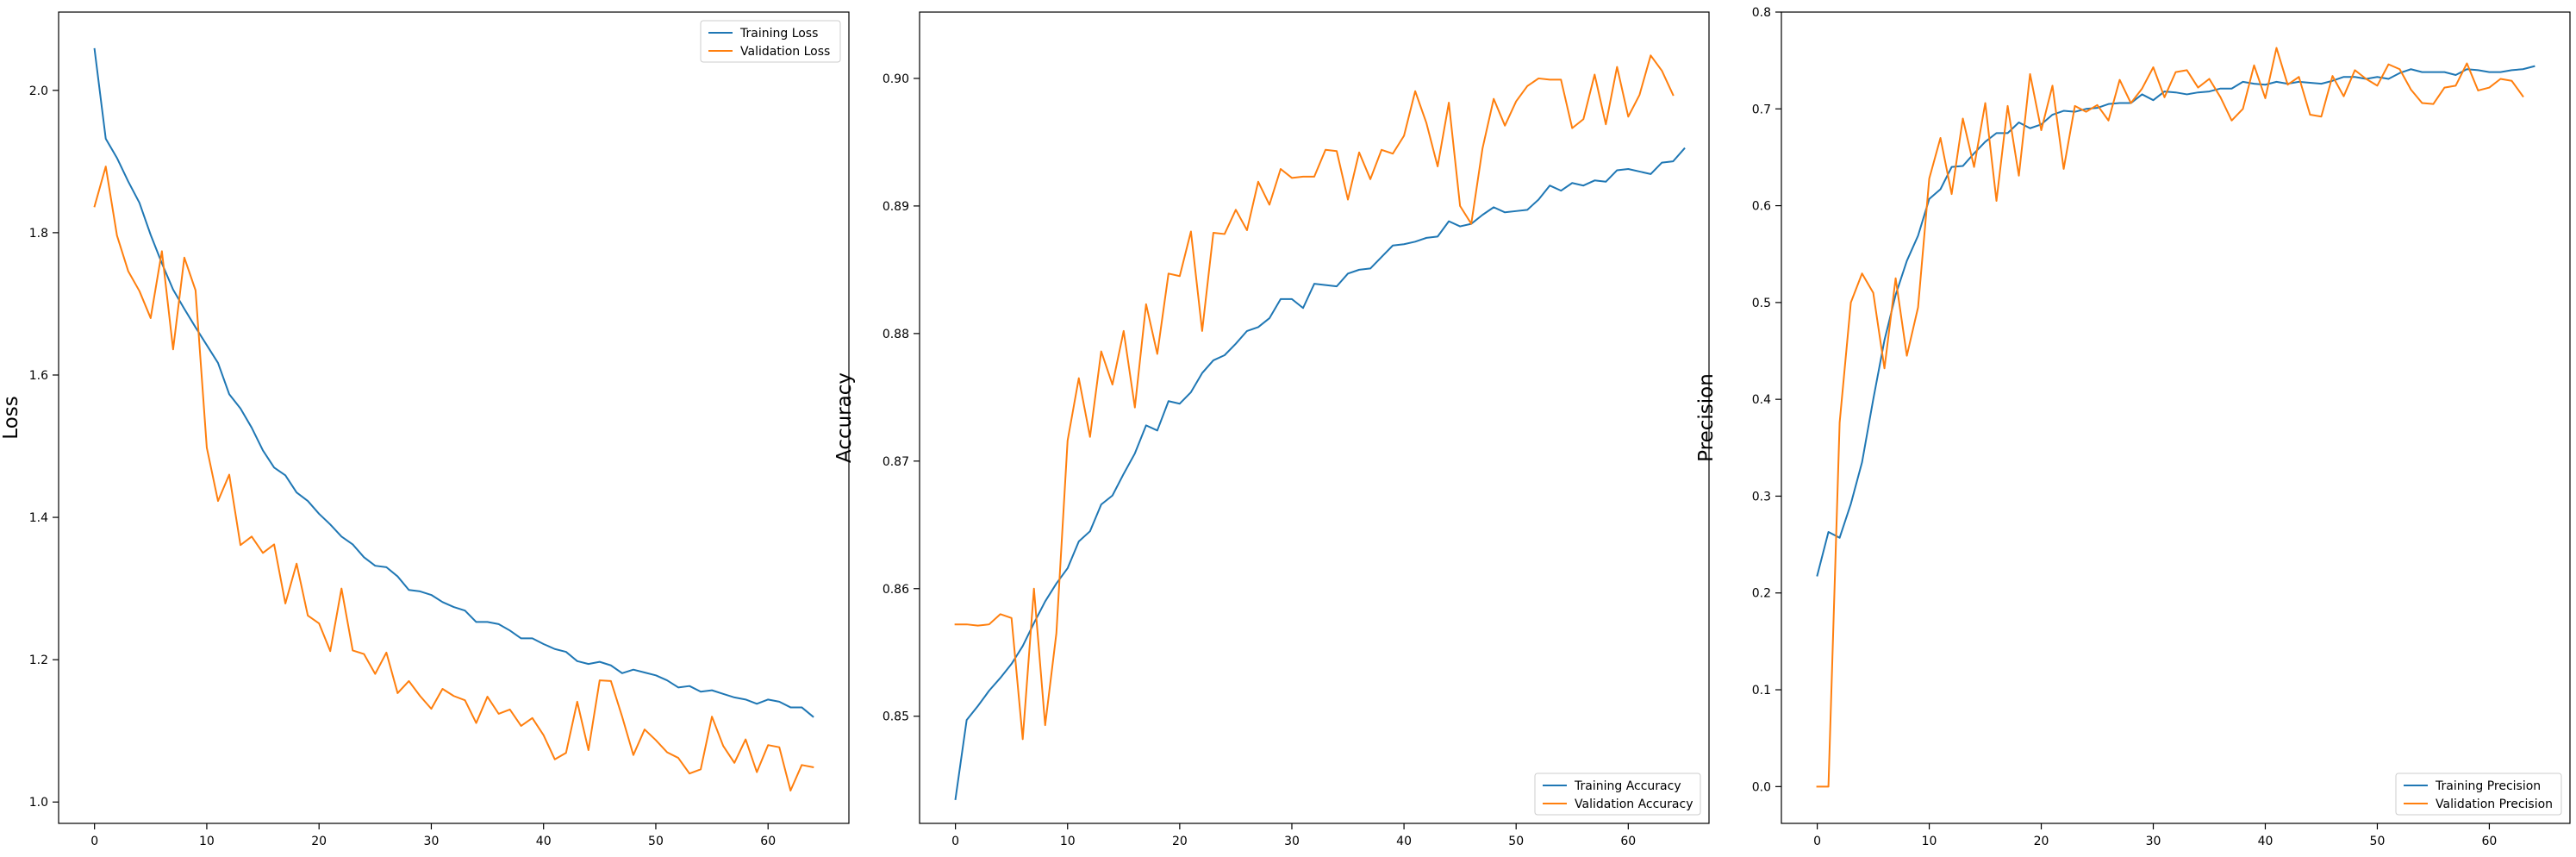  Describe the element at coordinates (656, 841) in the screenshot. I see `loss-x-tick-label: 50` at that location.